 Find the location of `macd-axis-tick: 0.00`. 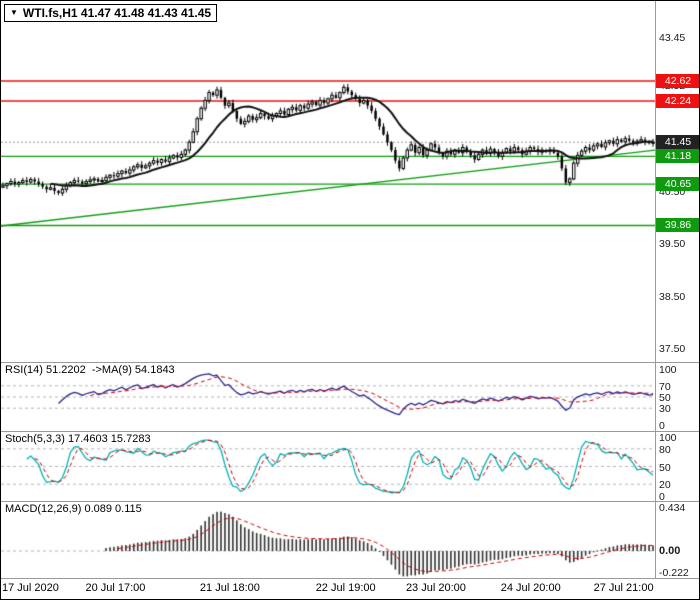

macd-axis-tick: 0.00 is located at coordinates (670, 551).